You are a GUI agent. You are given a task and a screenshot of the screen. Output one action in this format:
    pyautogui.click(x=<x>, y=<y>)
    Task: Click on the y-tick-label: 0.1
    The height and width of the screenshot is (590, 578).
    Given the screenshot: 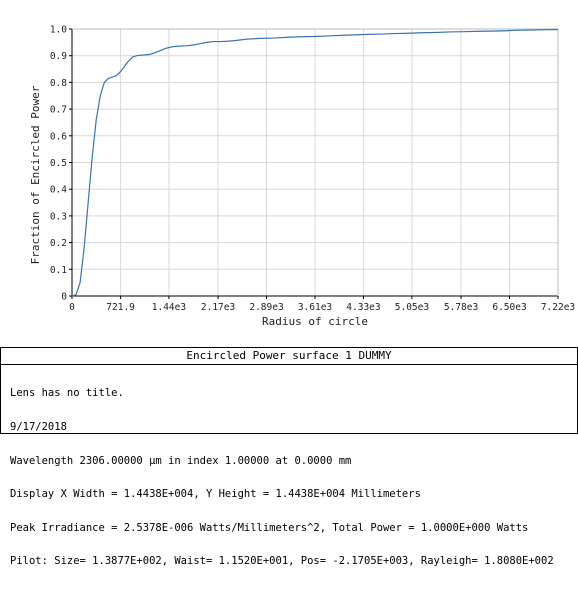 What is the action you would take?
    pyautogui.click(x=58, y=270)
    